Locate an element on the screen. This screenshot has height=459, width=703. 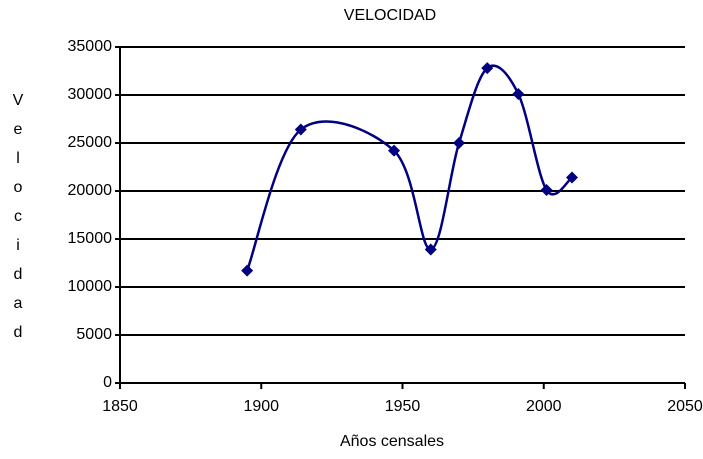
x-tick-label: 1950 is located at coordinates (403, 406).